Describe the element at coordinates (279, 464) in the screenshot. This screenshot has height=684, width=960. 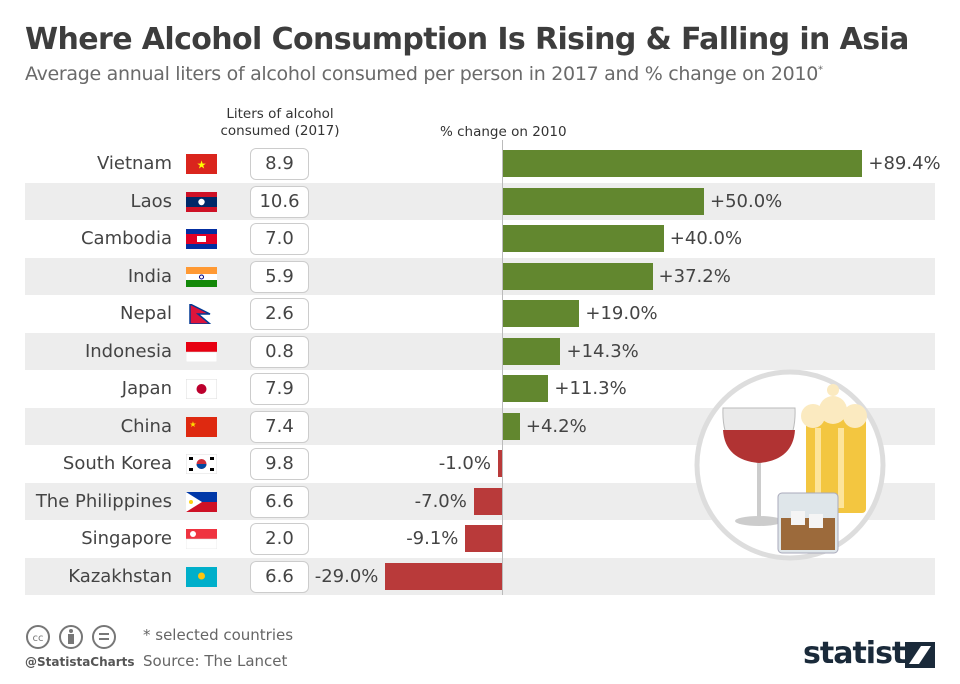
I see `liters-value: 9.8` at that location.